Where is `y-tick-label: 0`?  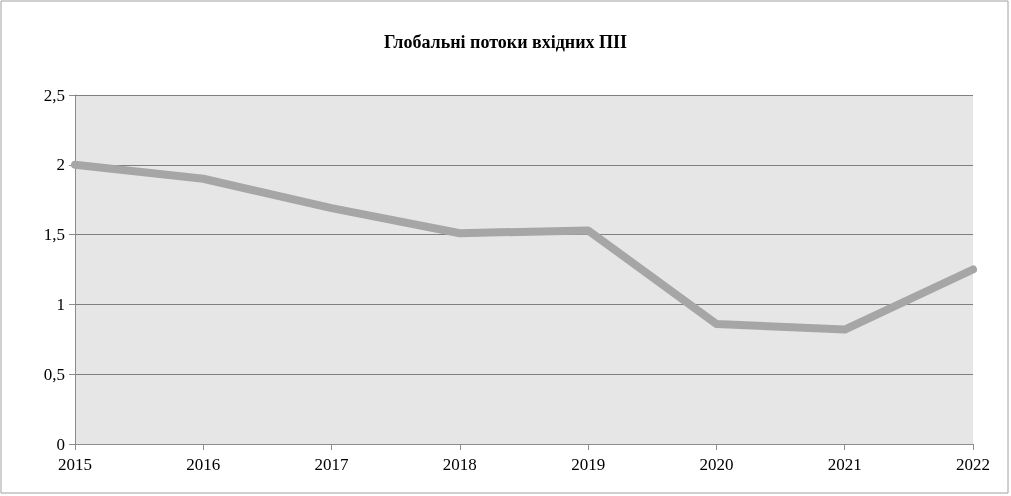
y-tick-label: 0 is located at coordinates (60, 444).